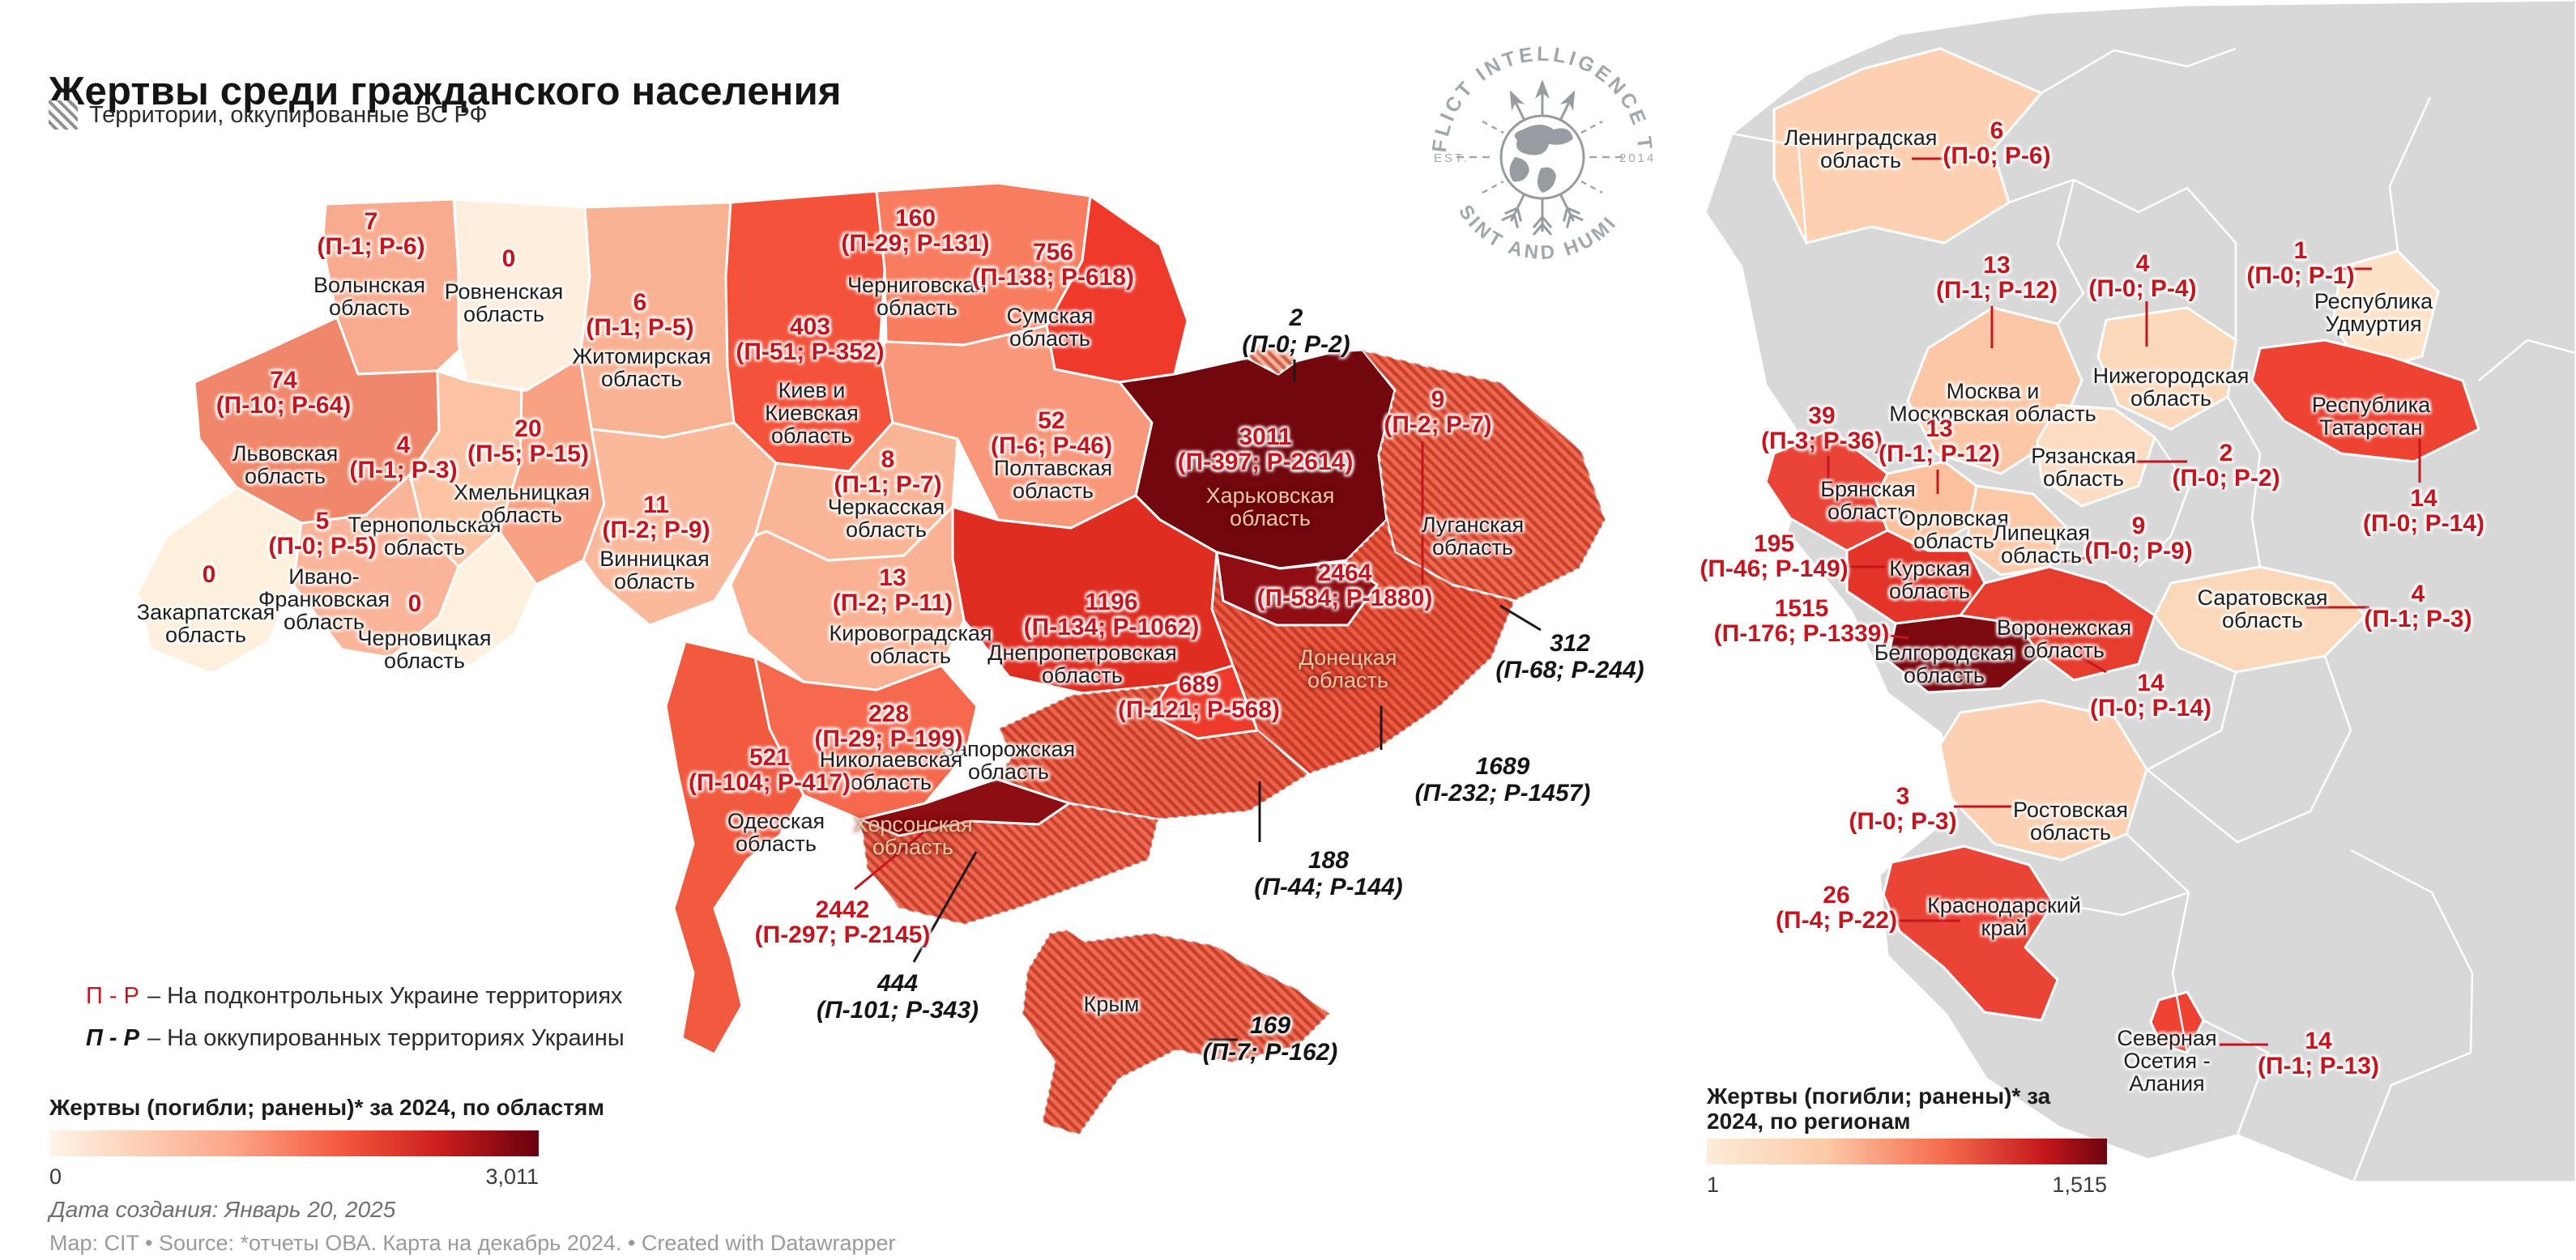 Image resolution: width=2576 pixels, height=1260 pixels. Describe the element at coordinates (385, 996) in the screenshot. I see `legend-controlled-text: – На подконтрольных Украине территориях` at that location.